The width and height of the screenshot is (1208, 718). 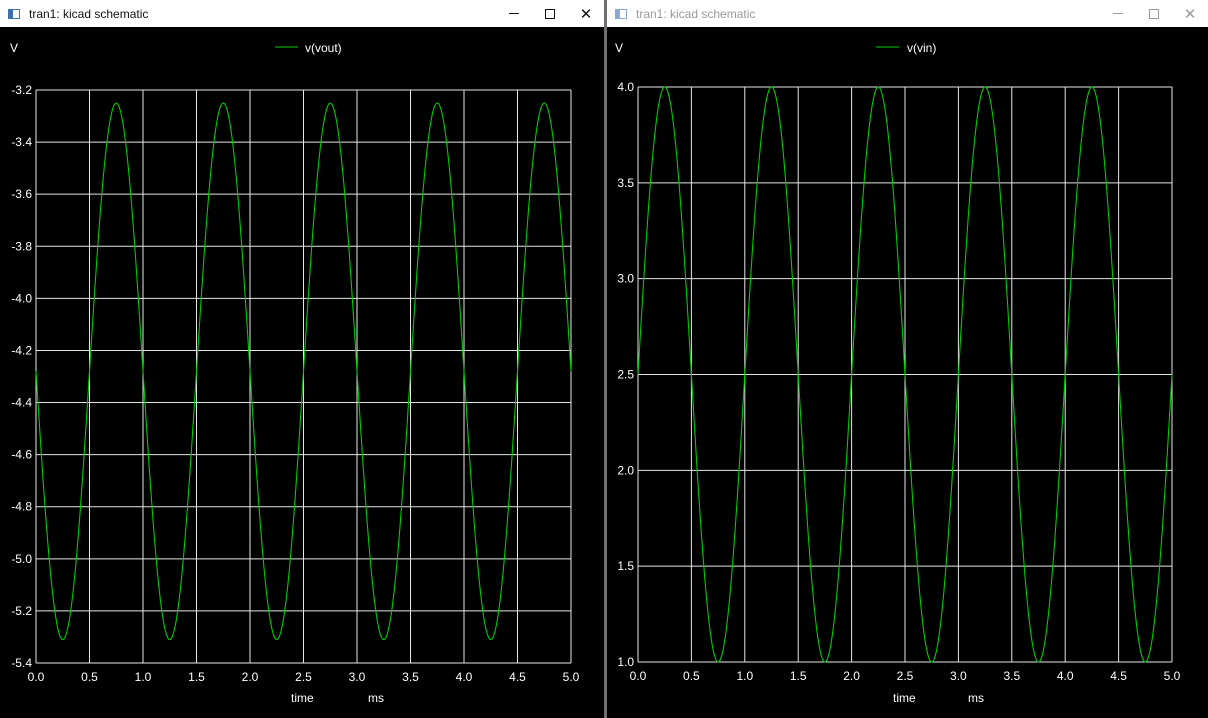 I want to click on y-tick-label: -4.4, so click(x=21, y=403).